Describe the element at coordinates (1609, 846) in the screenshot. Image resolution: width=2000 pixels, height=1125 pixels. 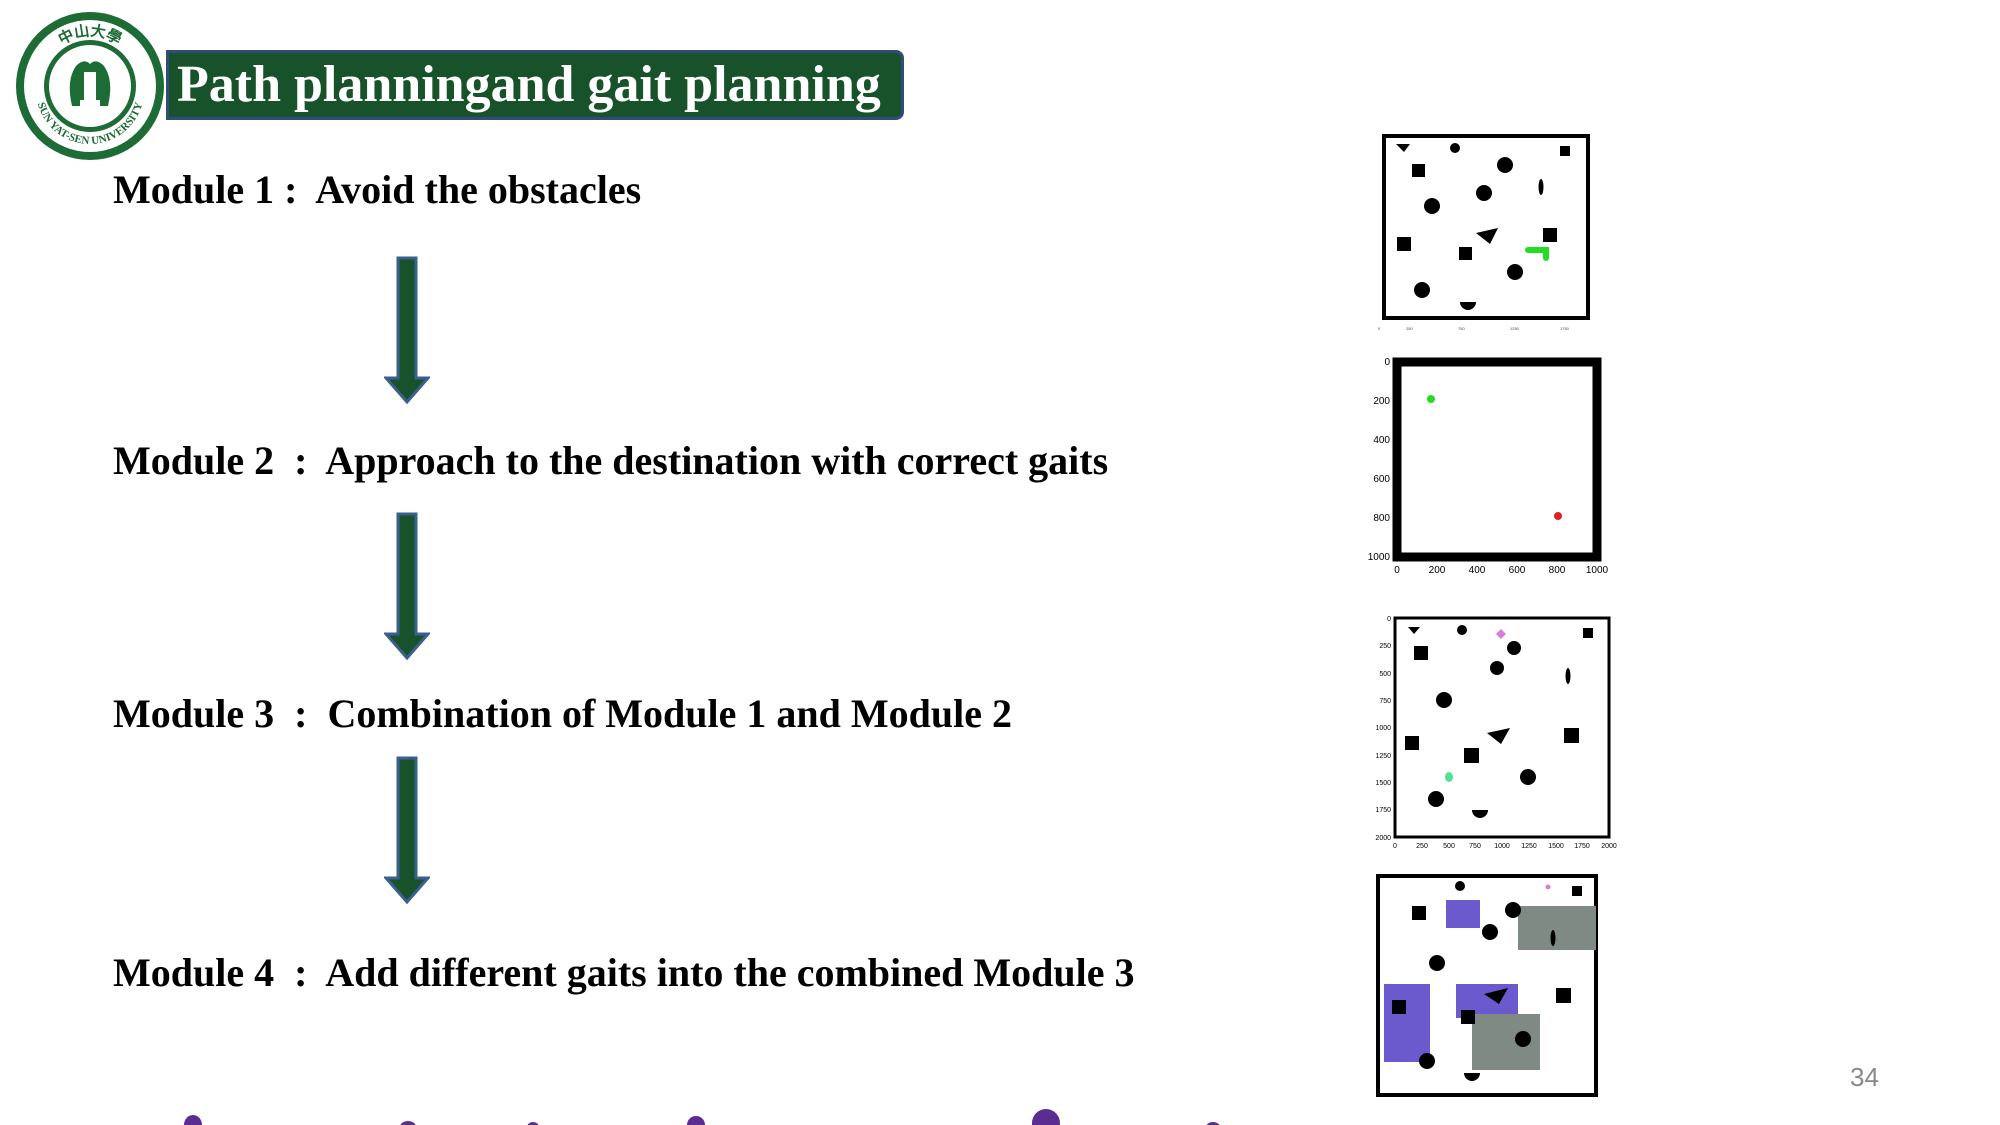
I see `x-tick: 2000` at that location.